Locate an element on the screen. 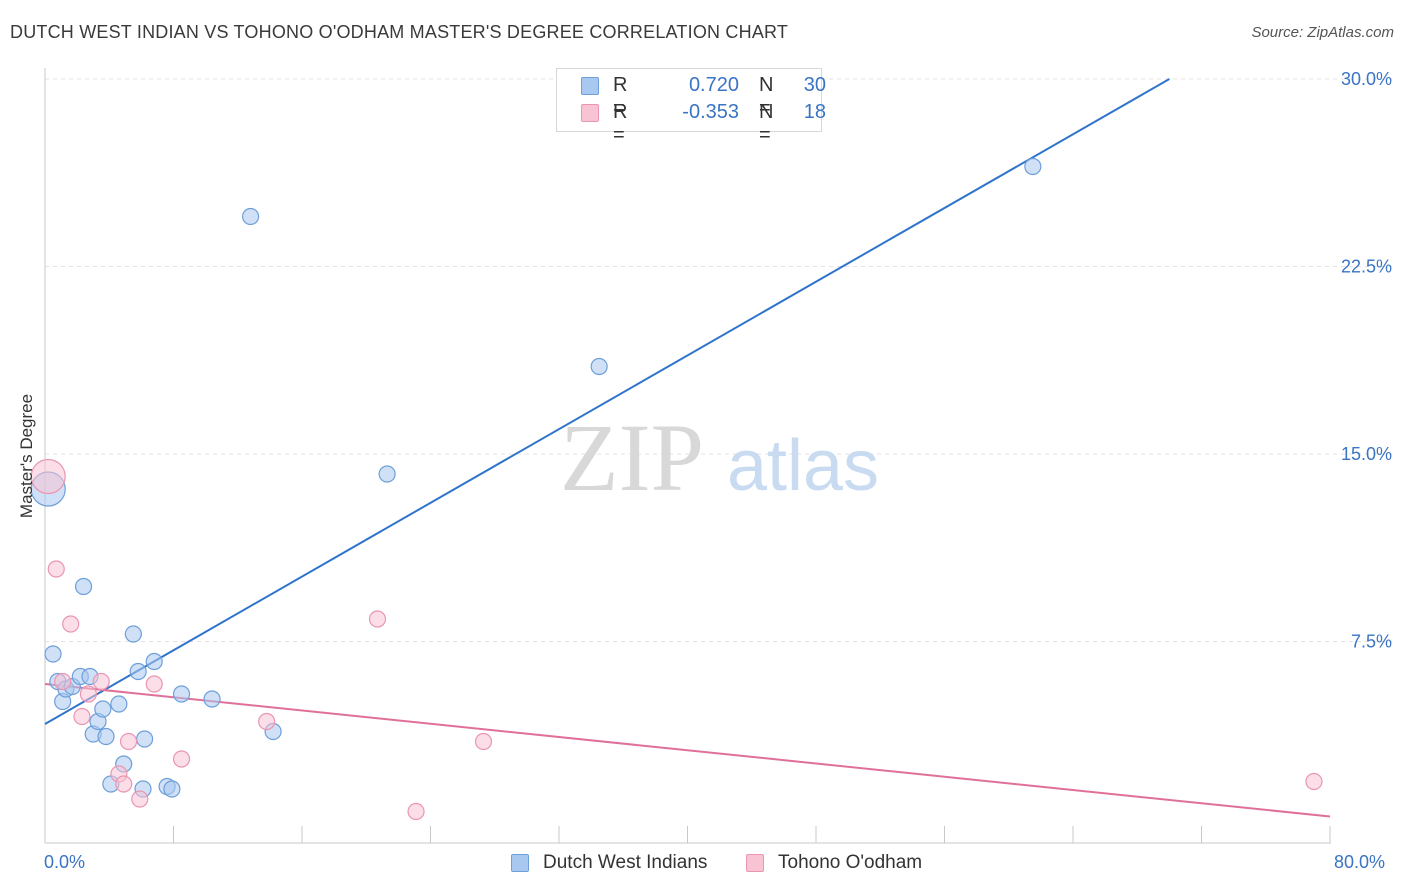 The width and height of the screenshot is (1406, 892). x-tick-label-max: 80.0% is located at coordinates (1360, 862).